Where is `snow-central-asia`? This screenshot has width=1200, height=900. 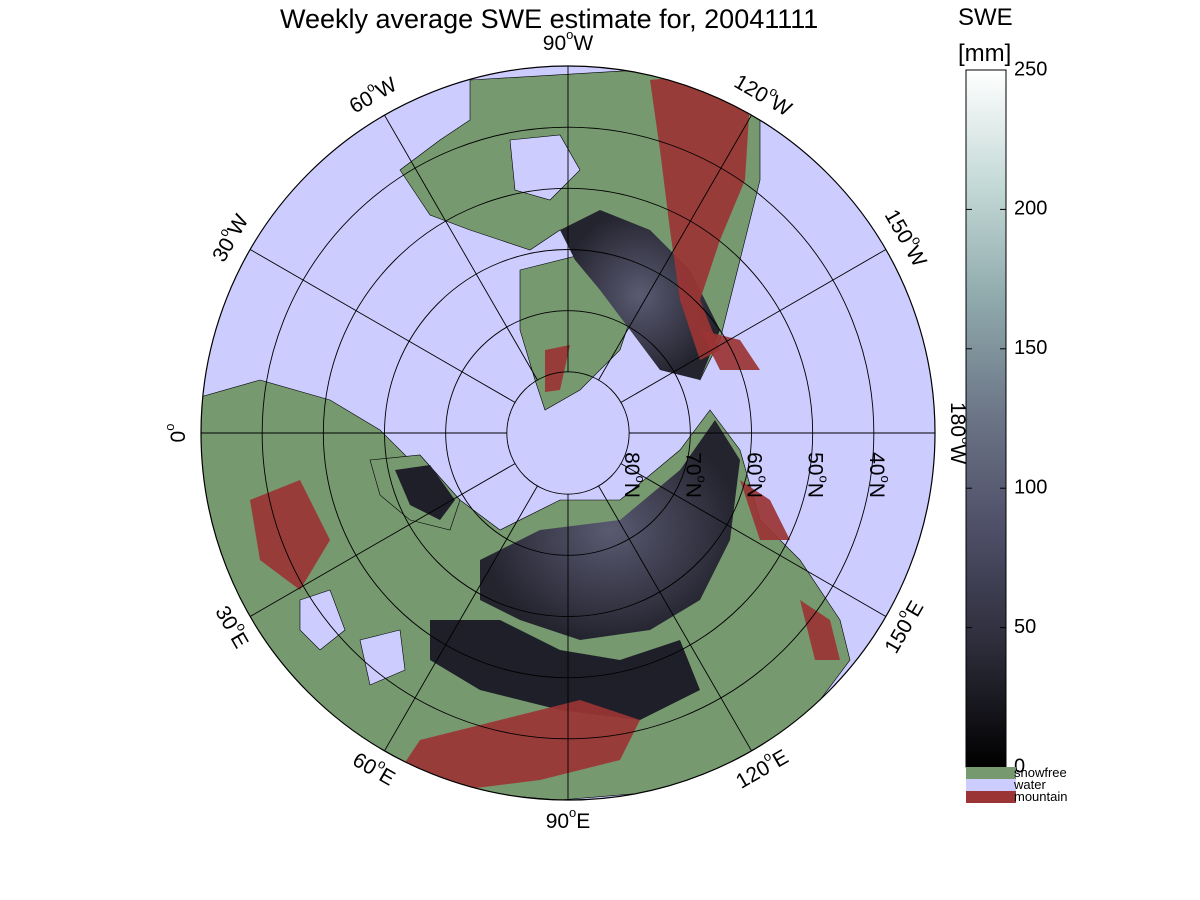
snow-central-asia is located at coordinates (565, 670).